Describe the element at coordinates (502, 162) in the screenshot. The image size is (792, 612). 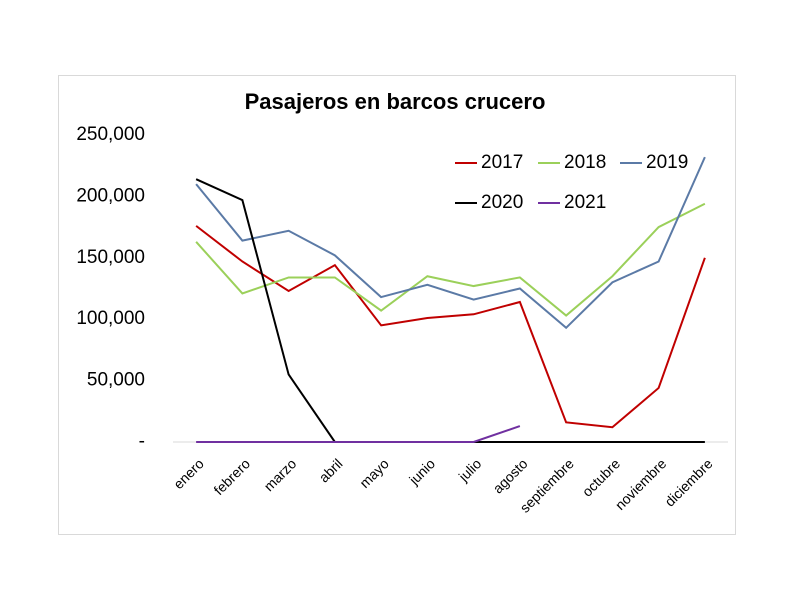
I see `legend-label: 2017` at that location.